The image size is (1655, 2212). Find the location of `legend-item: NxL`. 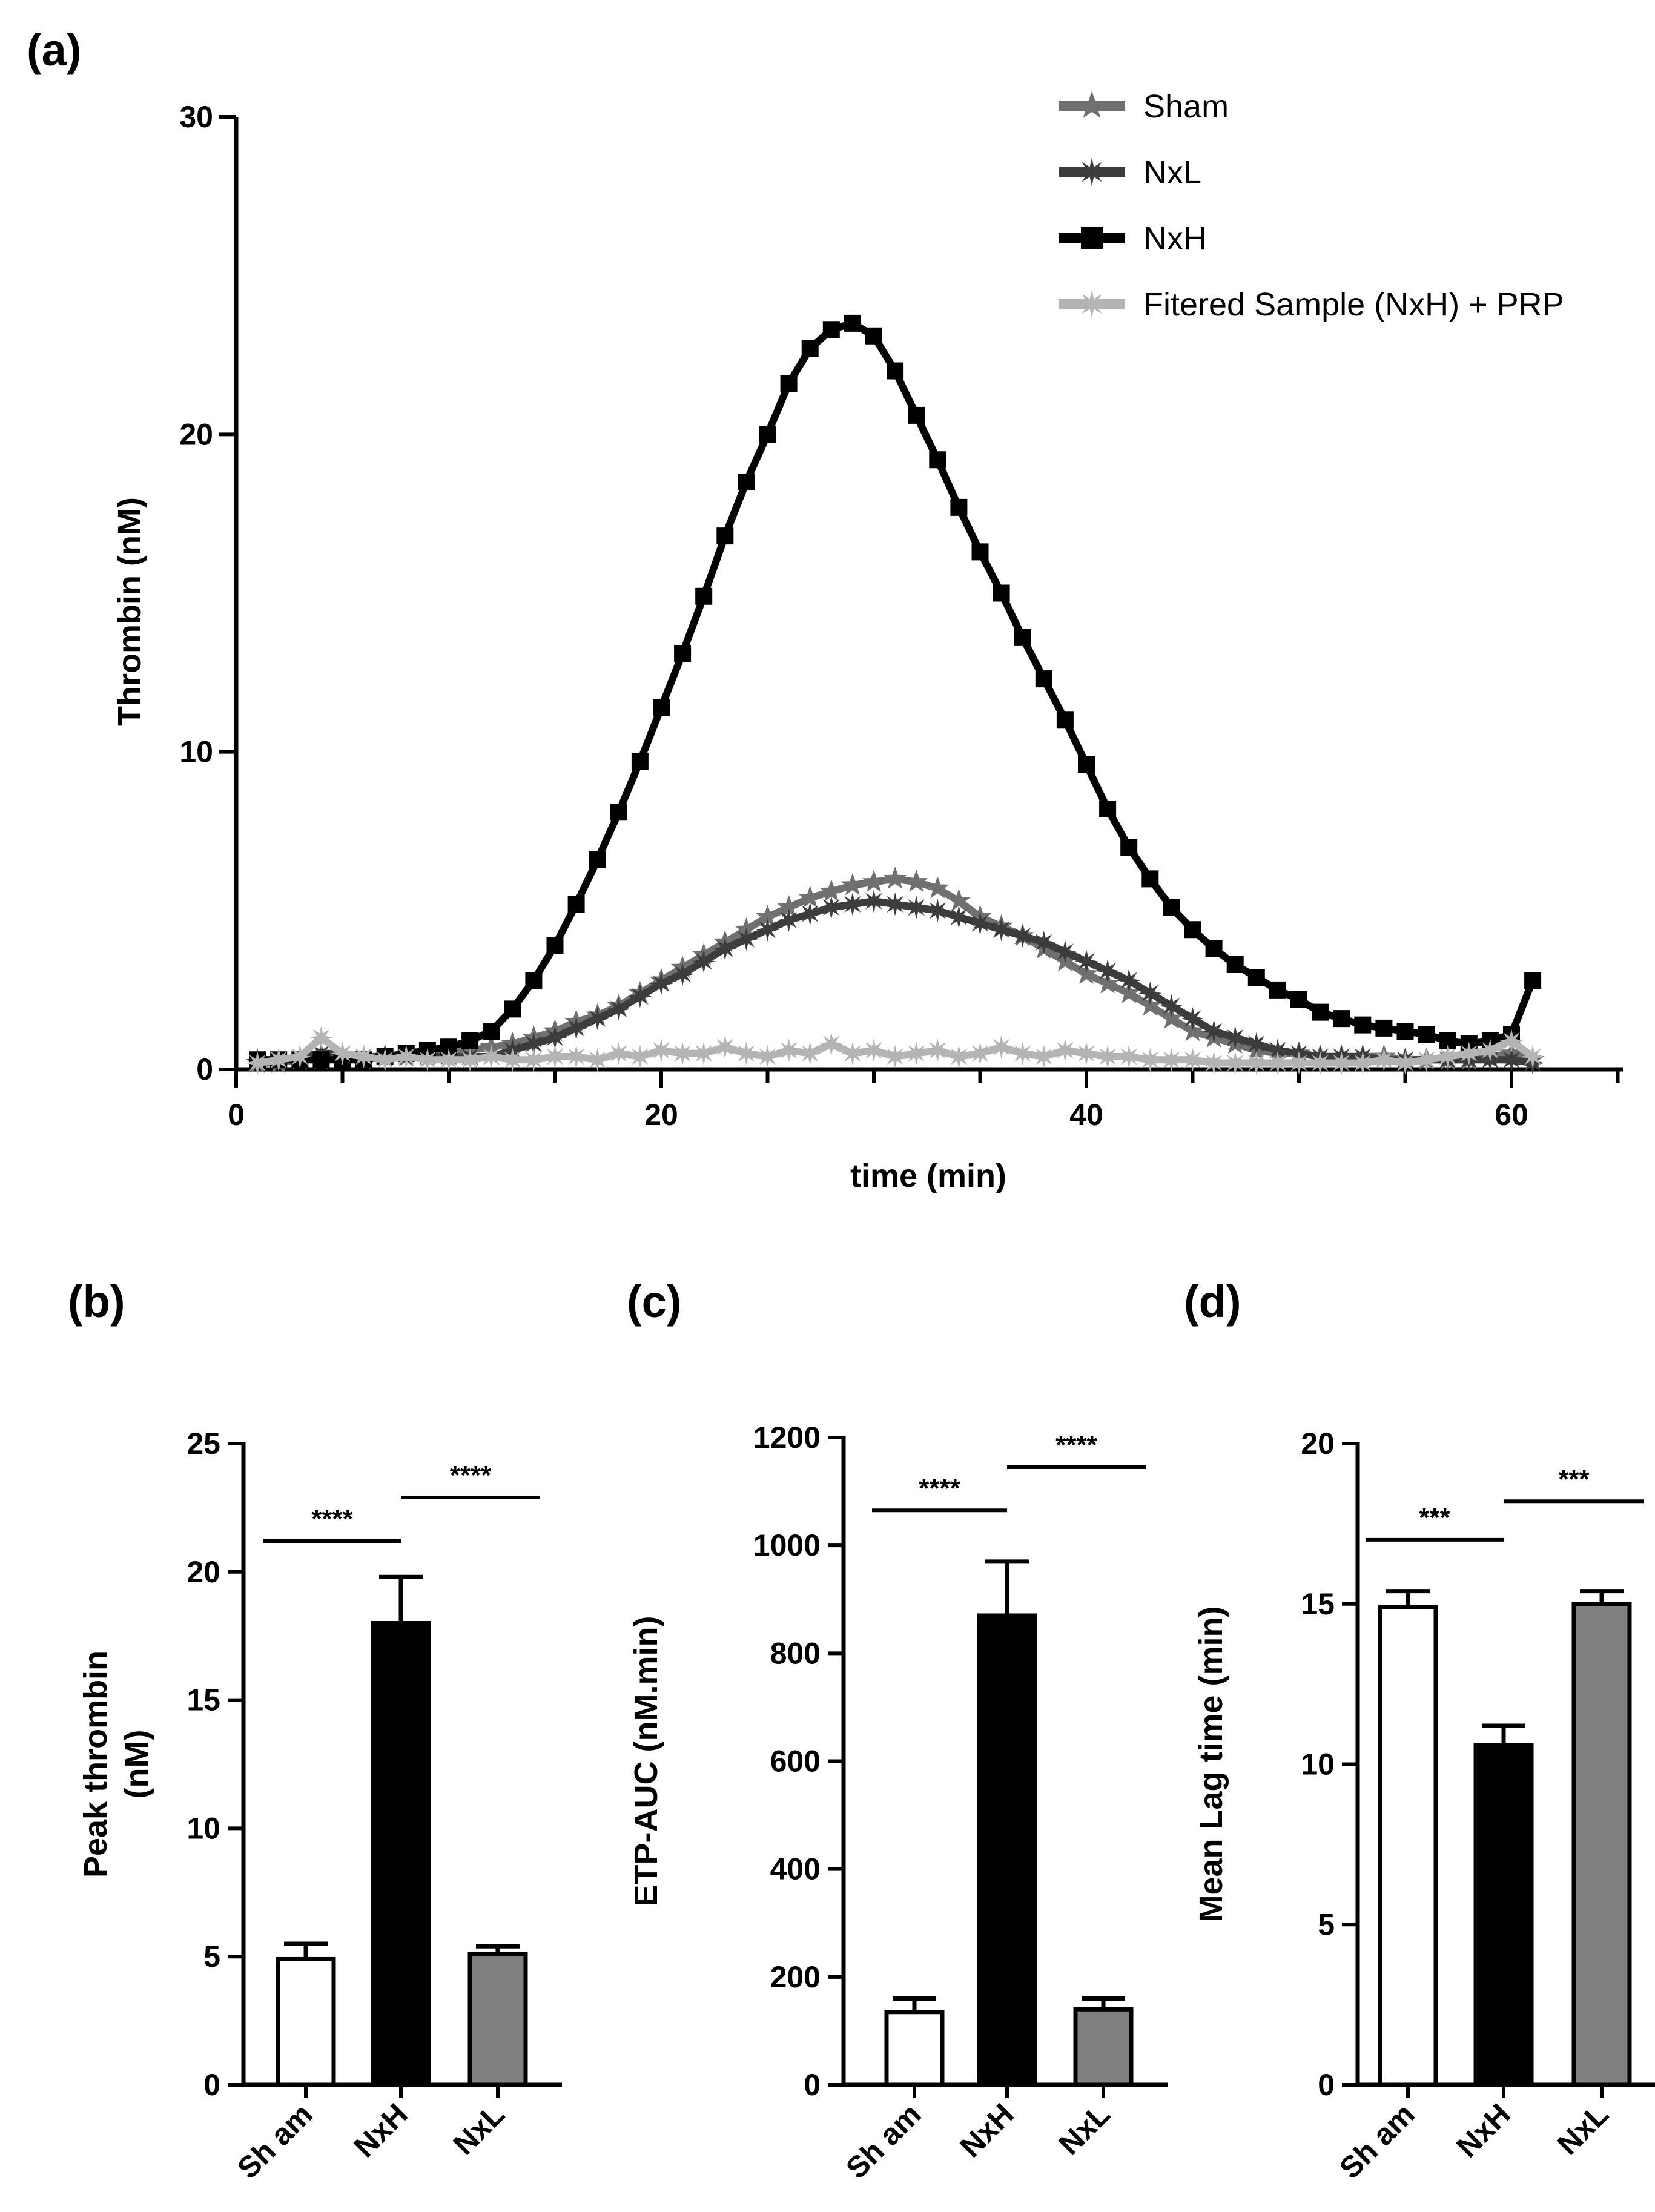

legend-item: NxL is located at coordinates (1130, 172).